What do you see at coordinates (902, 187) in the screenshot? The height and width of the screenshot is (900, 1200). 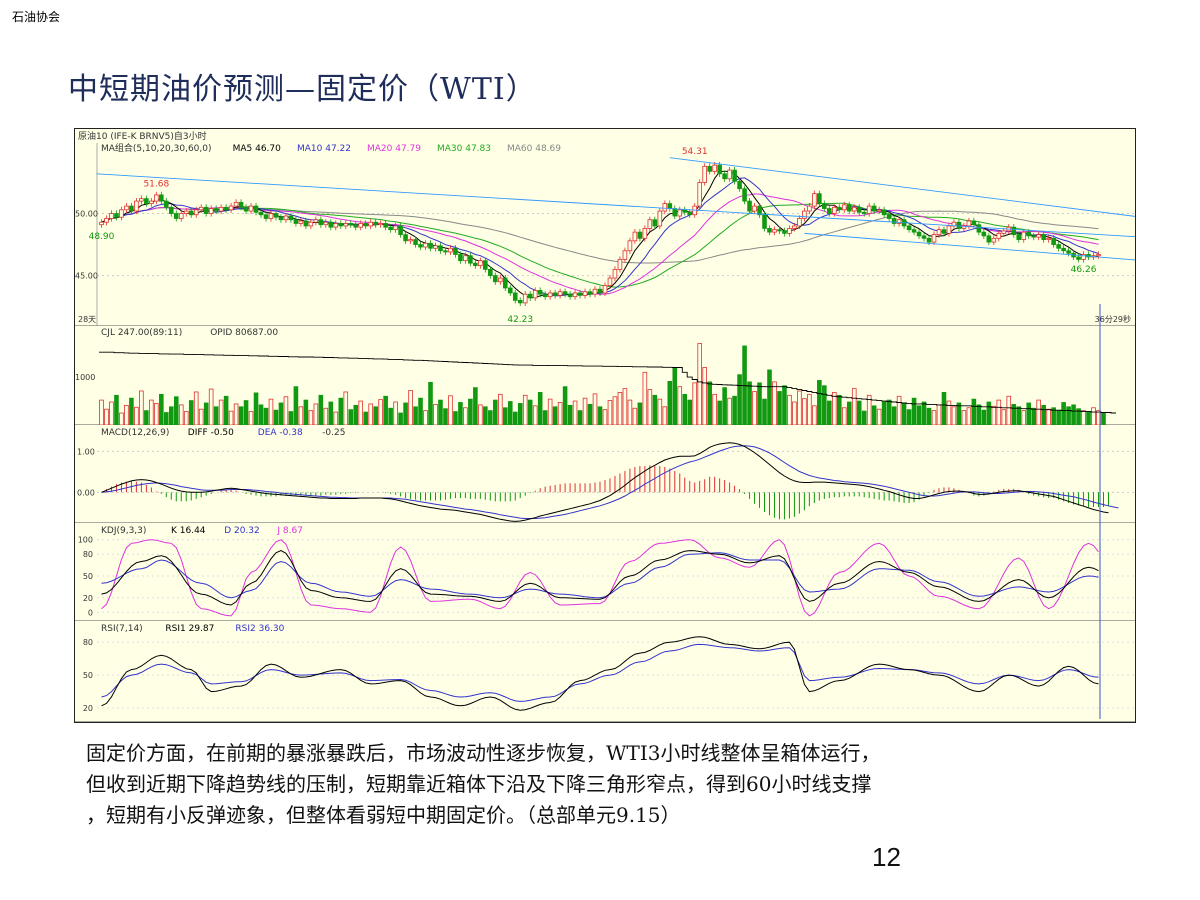 I see `trendline-upper` at bounding box center [902, 187].